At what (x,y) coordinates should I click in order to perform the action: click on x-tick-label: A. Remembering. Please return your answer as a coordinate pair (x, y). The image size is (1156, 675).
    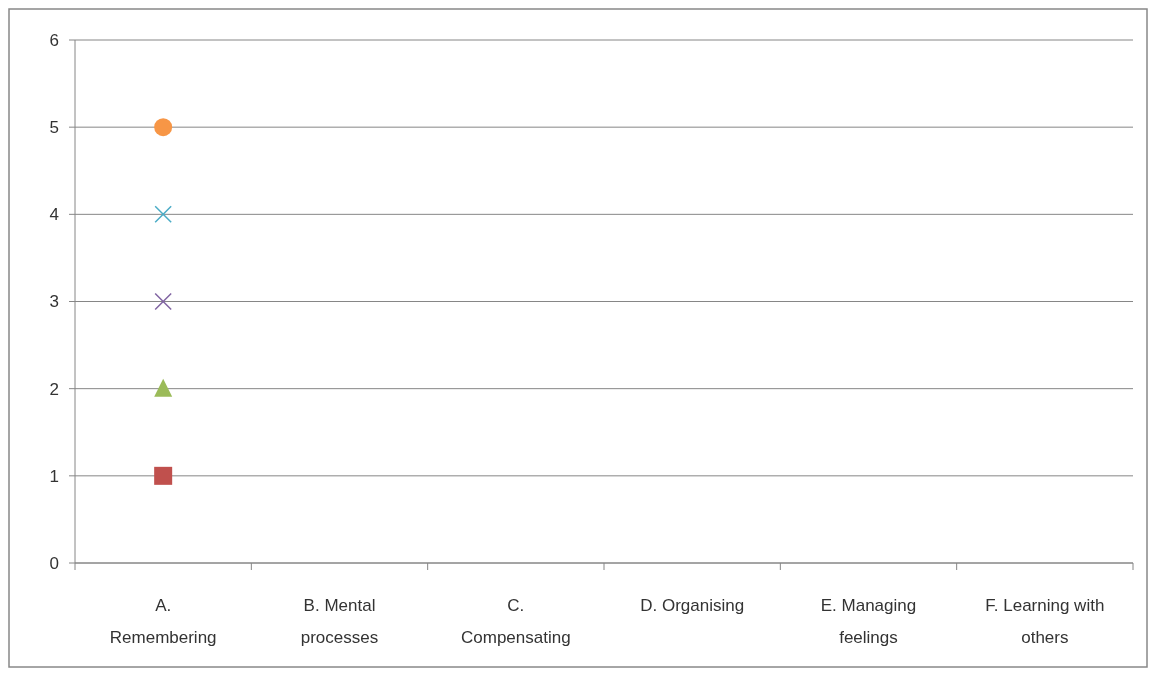
    Looking at the image, I should click on (163, 621).